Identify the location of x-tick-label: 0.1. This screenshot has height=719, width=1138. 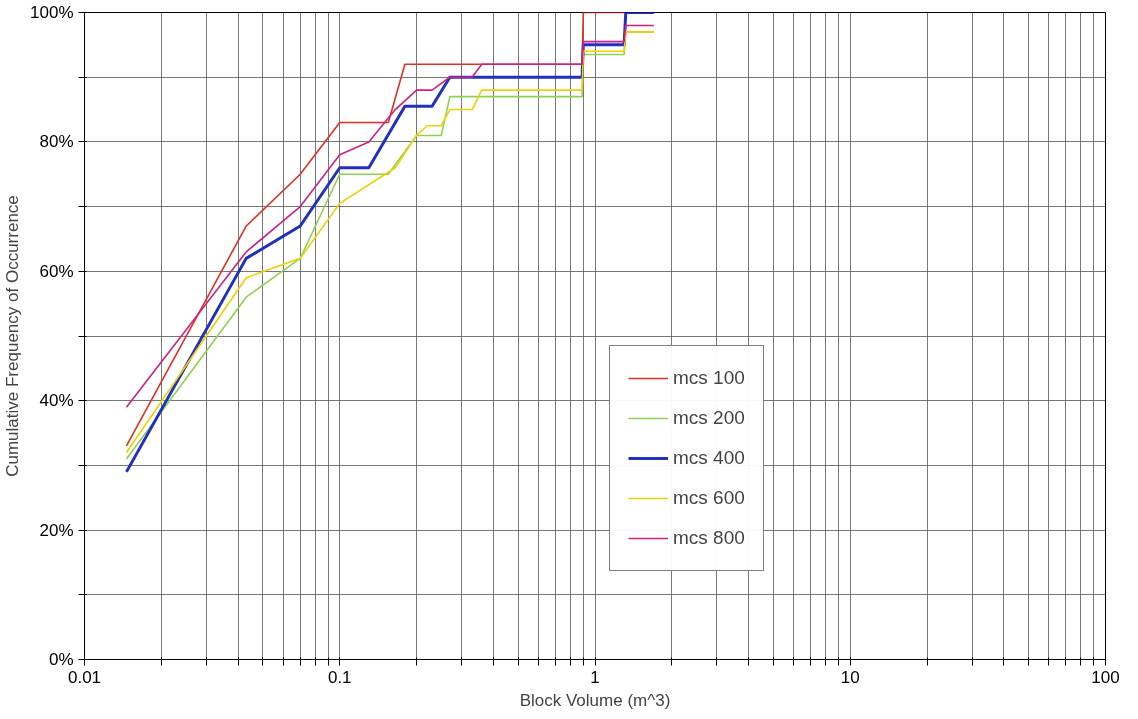
(339, 677).